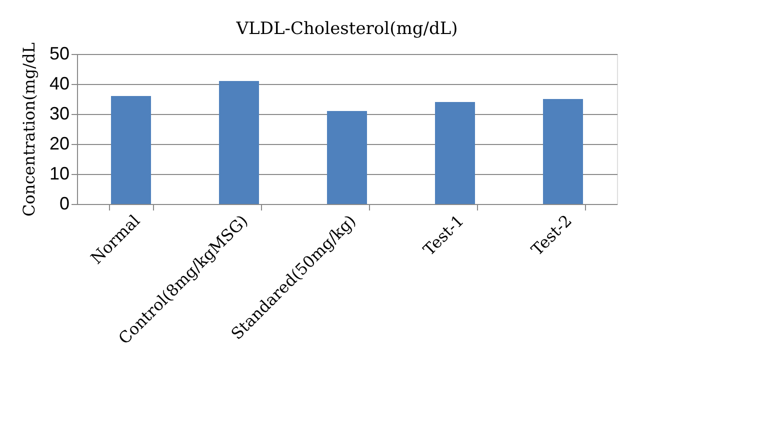  Describe the element at coordinates (59, 144) in the screenshot. I see `y-tick-label: 20` at that location.